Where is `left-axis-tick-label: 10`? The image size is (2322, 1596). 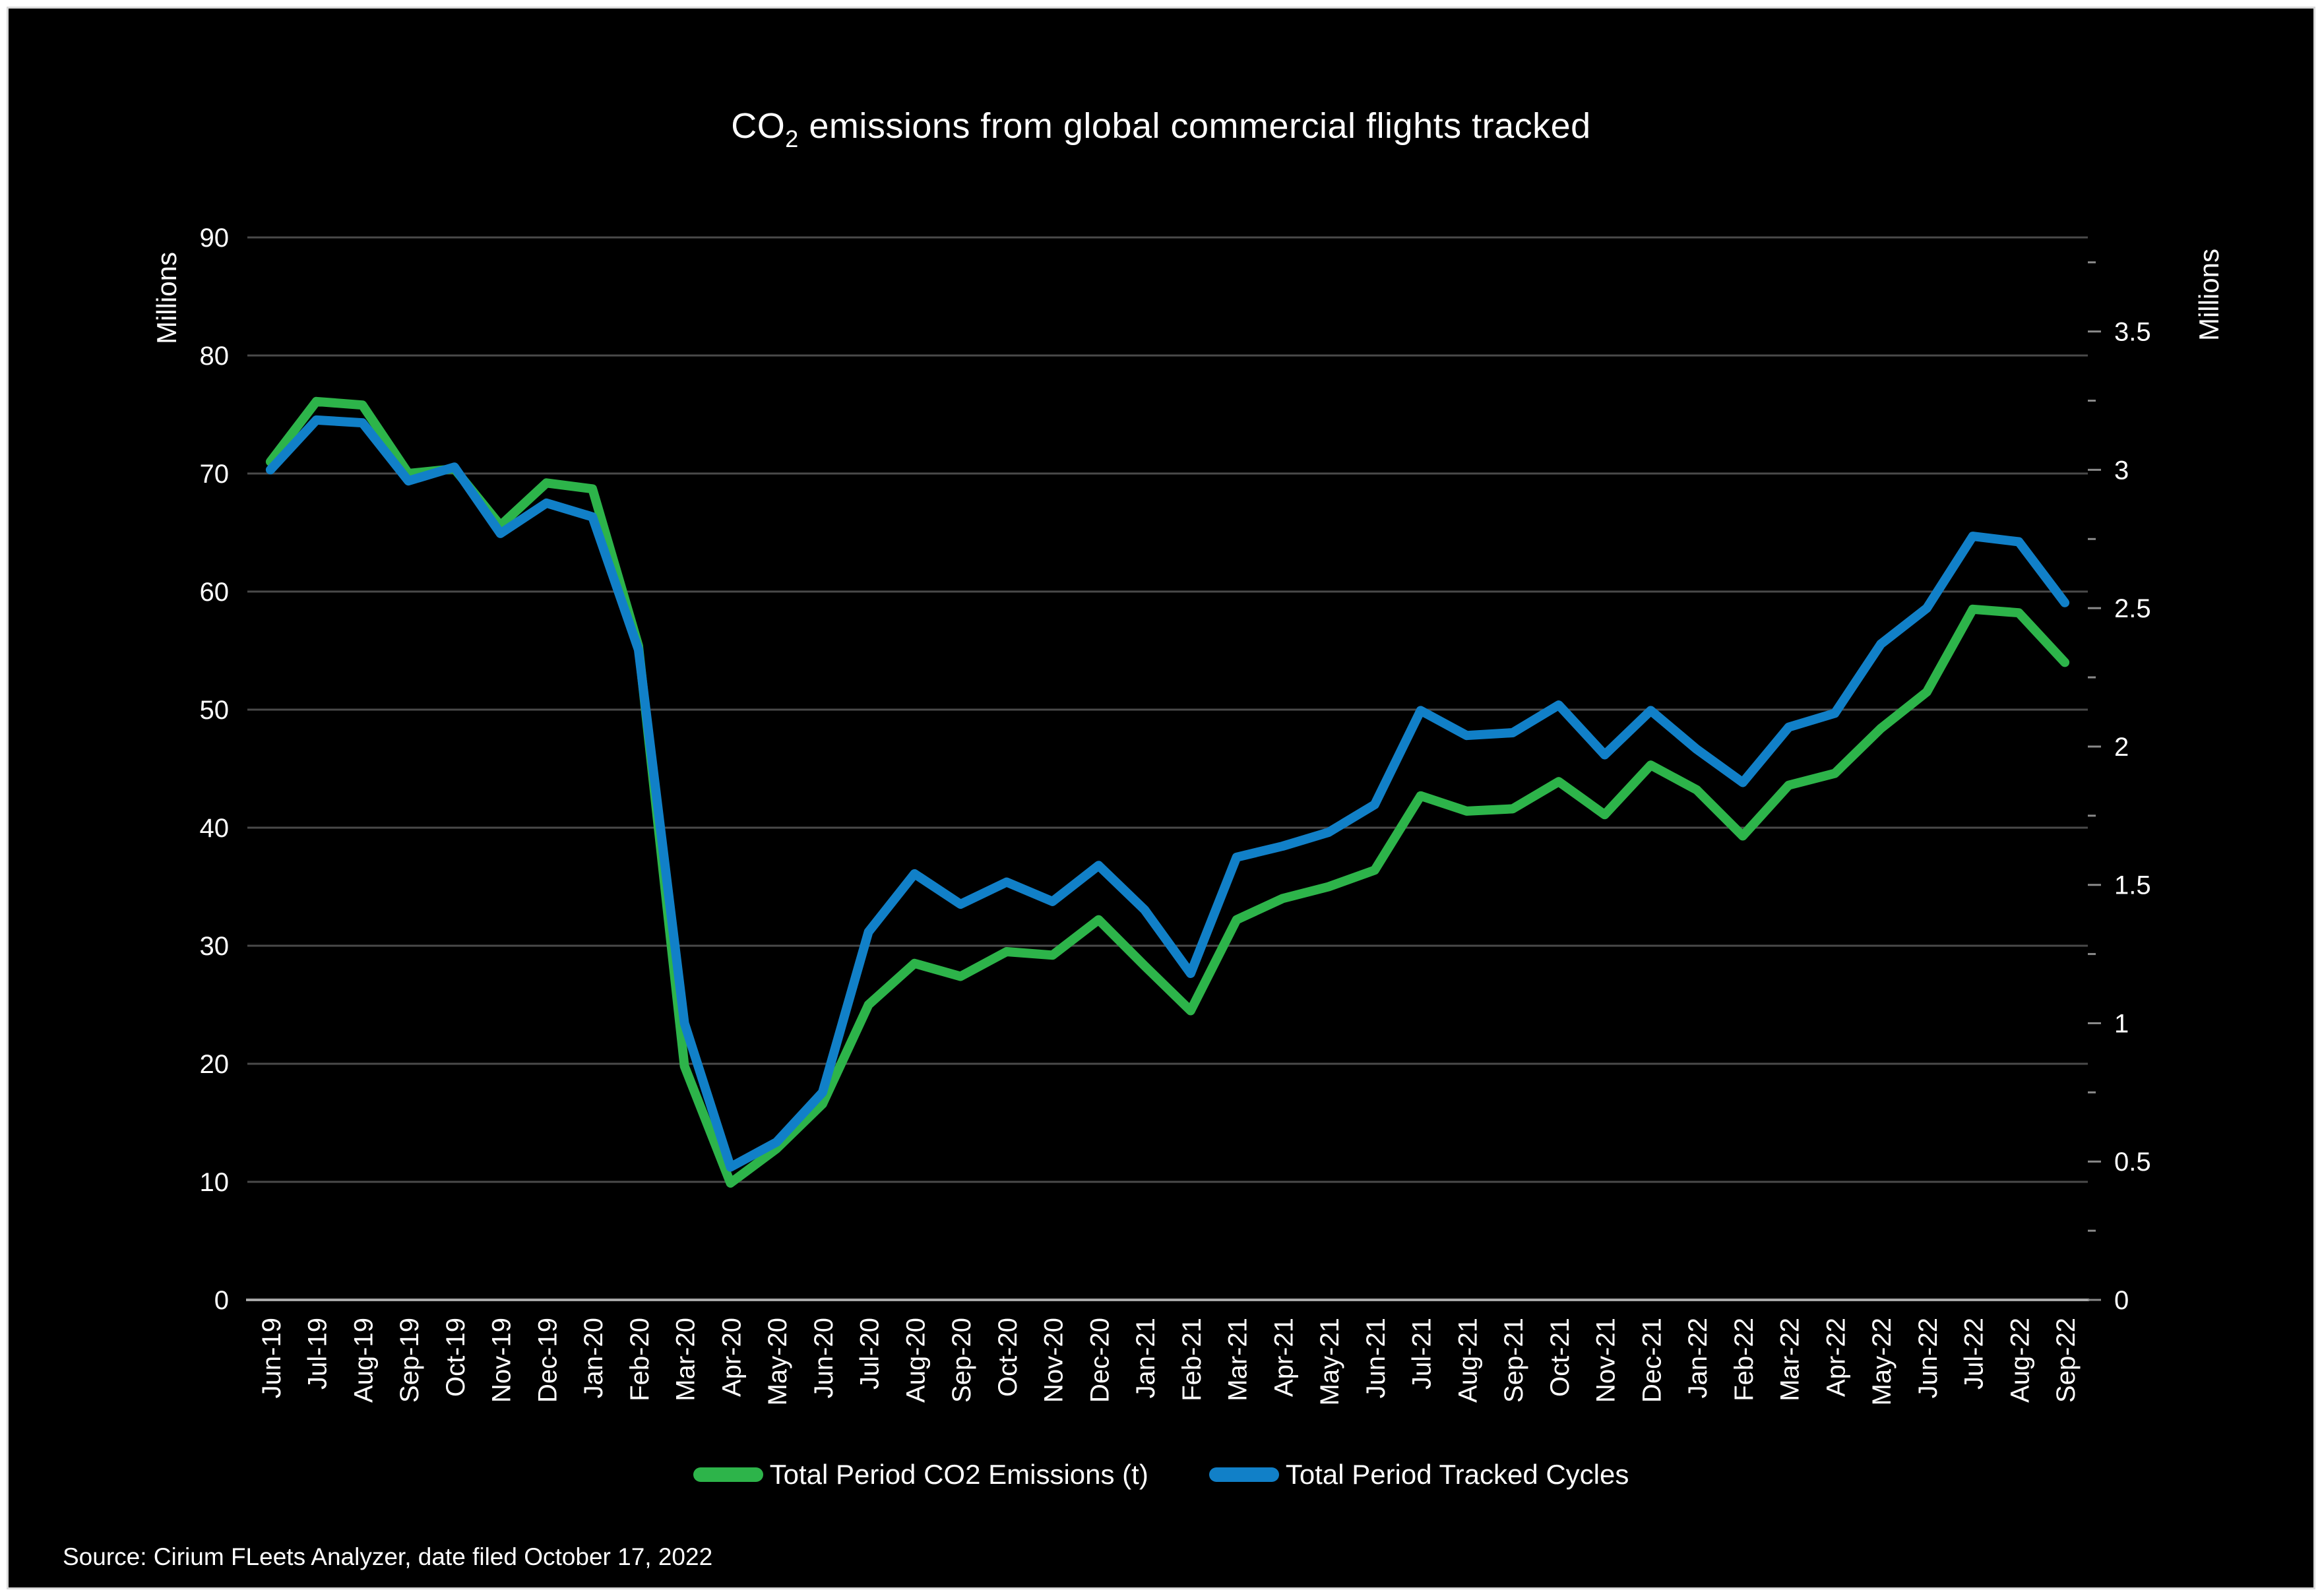 left-axis-tick-label: 10 is located at coordinates (215, 1182).